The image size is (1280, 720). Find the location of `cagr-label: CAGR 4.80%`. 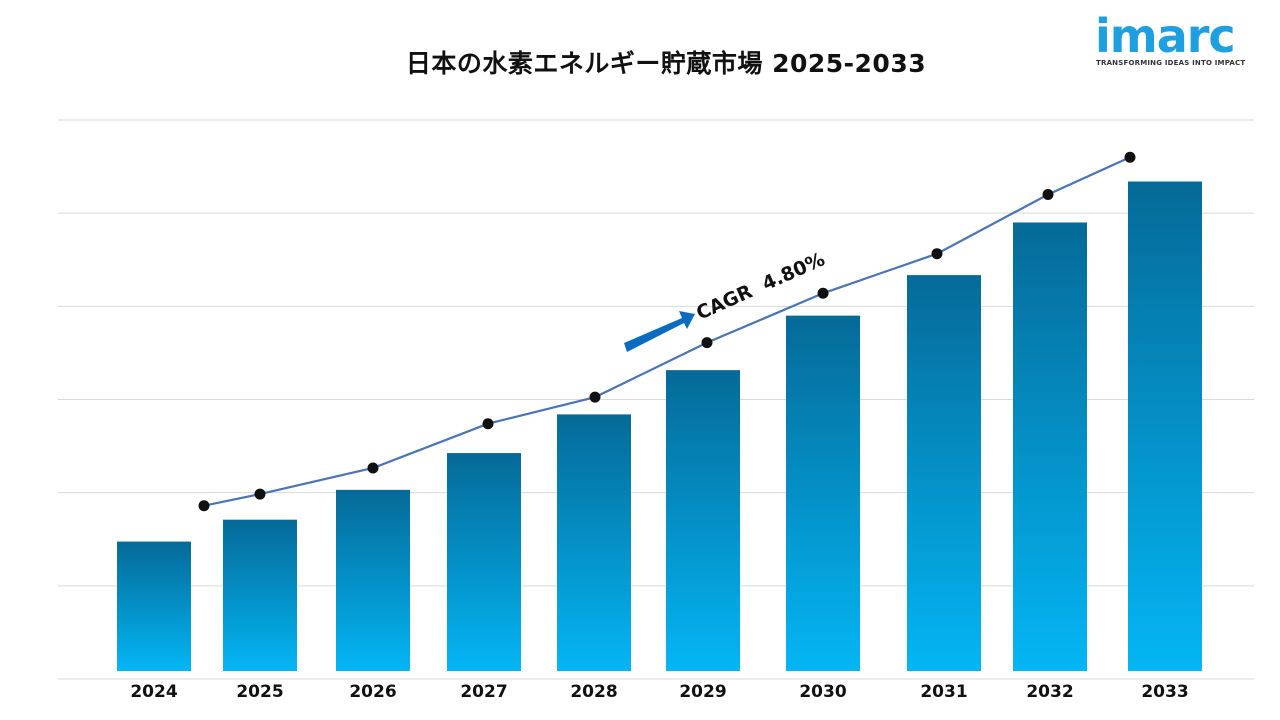

cagr-label: CAGR 4.80% is located at coordinates (760, 286).